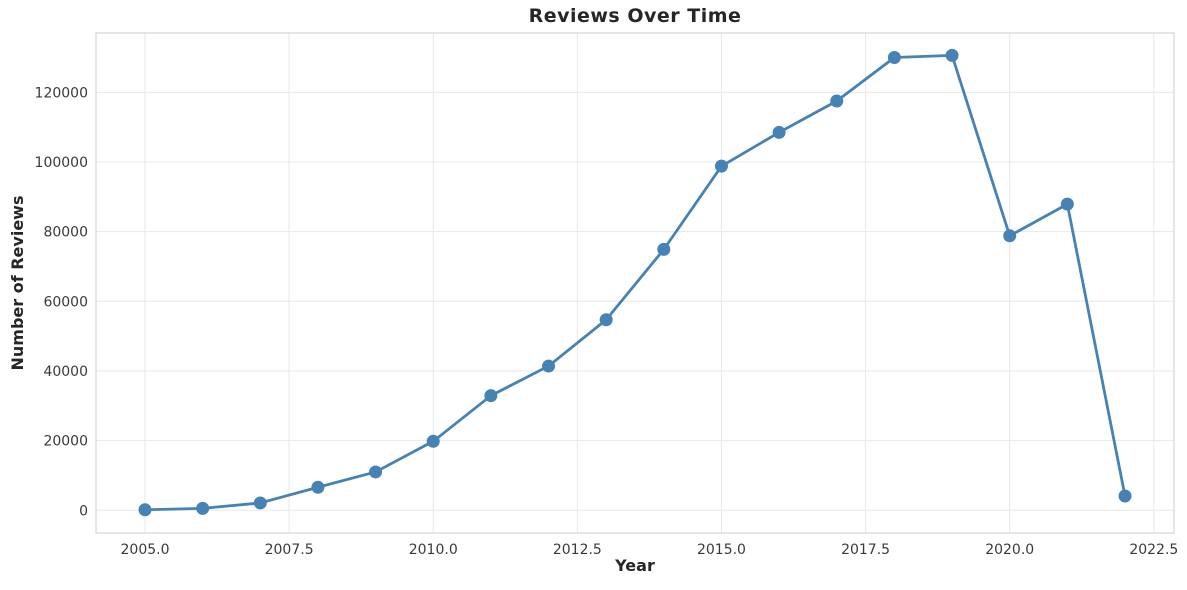 The width and height of the screenshot is (1187, 590). Describe the element at coordinates (635, 565) in the screenshot. I see `x-axis-label: Year` at that location.